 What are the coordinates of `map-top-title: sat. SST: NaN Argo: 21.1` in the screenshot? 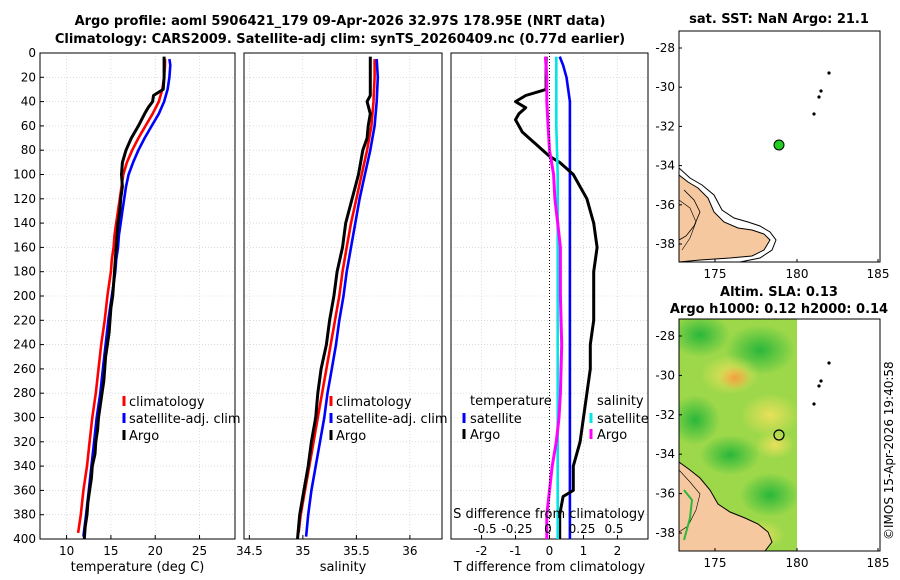 It's located at (779, 19).